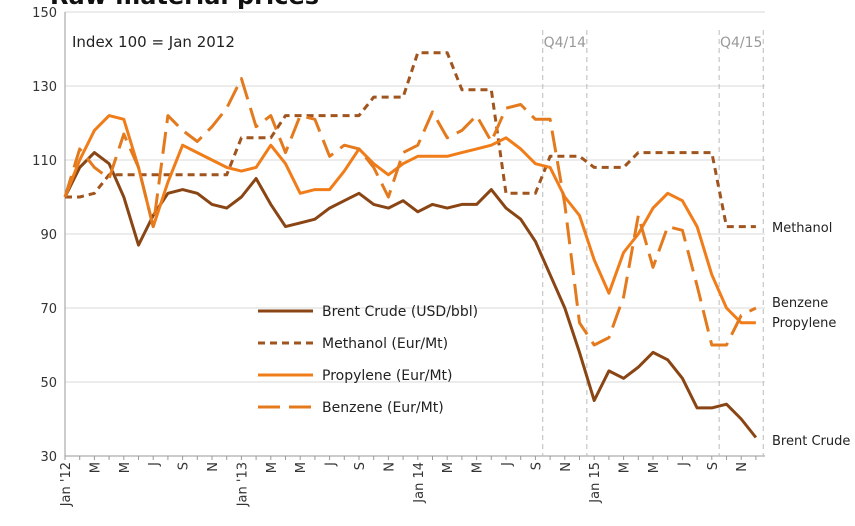  I want to click on end-label: Brent Crude, so click(811, 441).